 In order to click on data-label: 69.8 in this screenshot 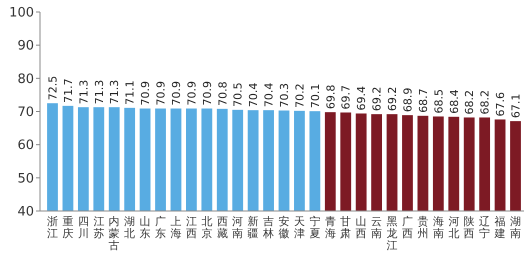, I will do `click(331, 97)`.